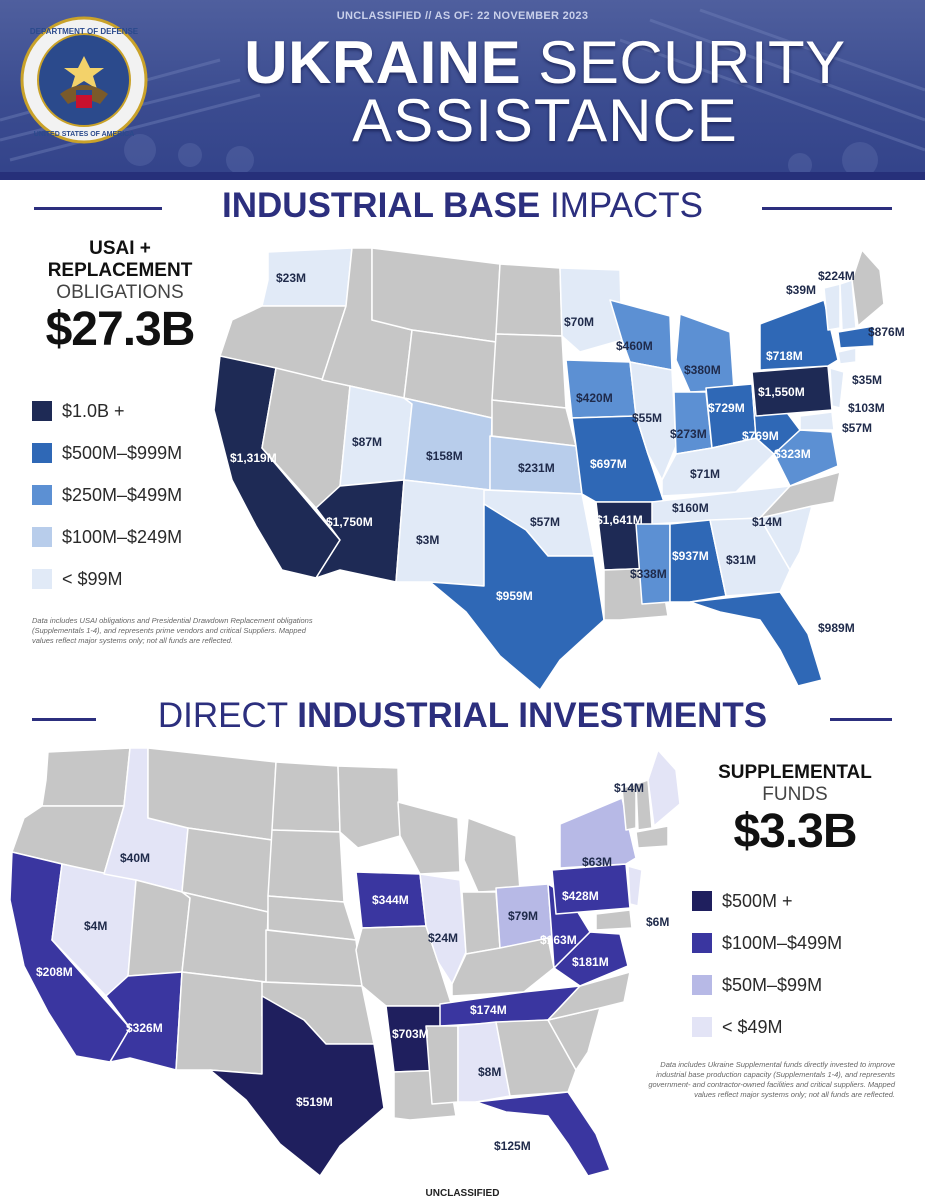  I want to click on label2-ia: $344M, so click(390, 900).